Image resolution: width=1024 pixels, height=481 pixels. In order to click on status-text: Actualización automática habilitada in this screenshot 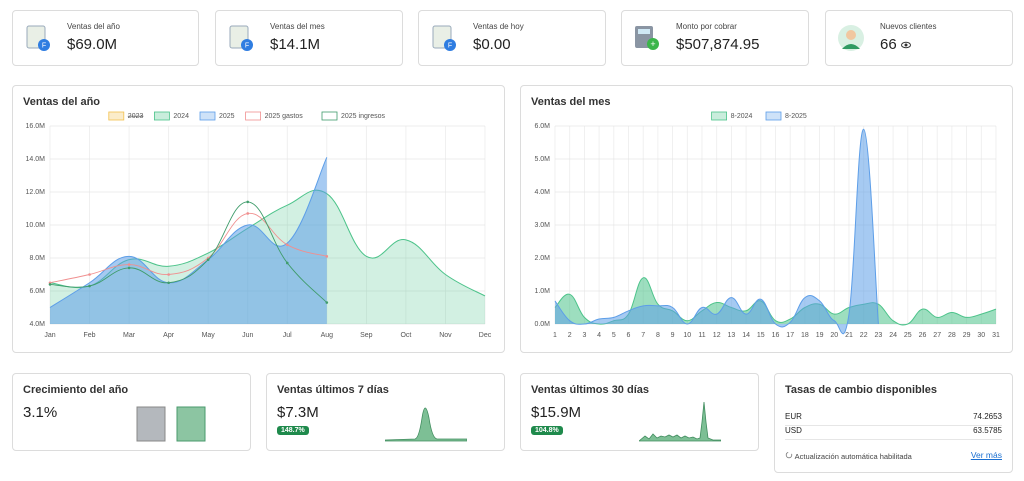, I will do `click(853, 456)`.